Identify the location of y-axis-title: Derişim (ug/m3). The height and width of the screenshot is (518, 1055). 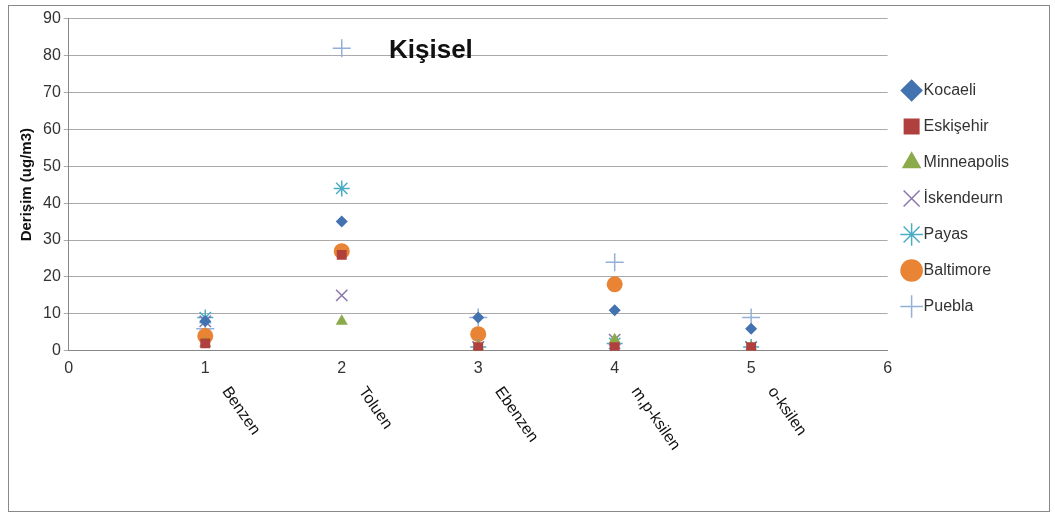
(26, 185).